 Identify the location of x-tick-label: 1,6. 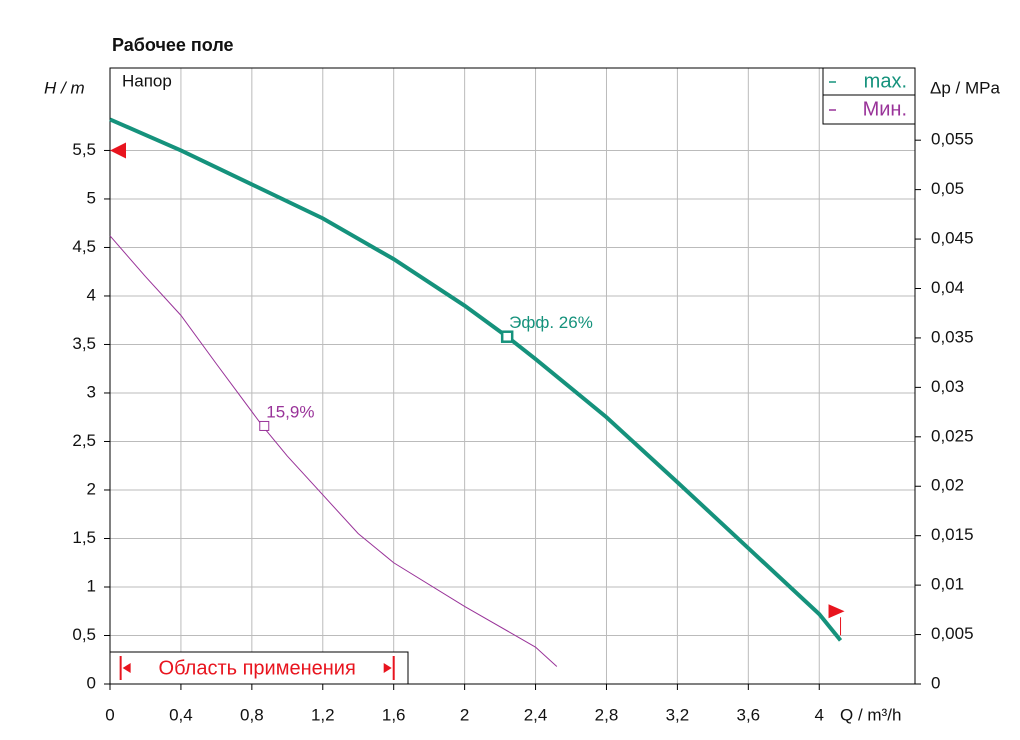
(394, 714).